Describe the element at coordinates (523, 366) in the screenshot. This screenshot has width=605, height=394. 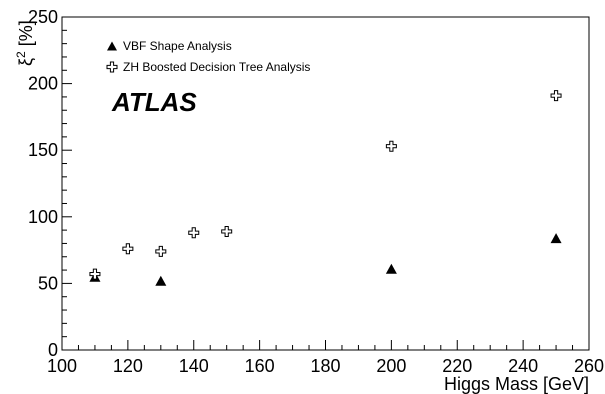
I see `x-tick-label: 240` at that location.